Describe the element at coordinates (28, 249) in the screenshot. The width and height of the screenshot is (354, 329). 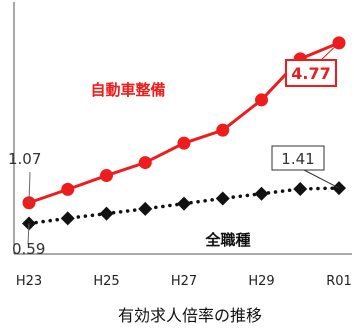
I see `data-label: 0.59` at that location.